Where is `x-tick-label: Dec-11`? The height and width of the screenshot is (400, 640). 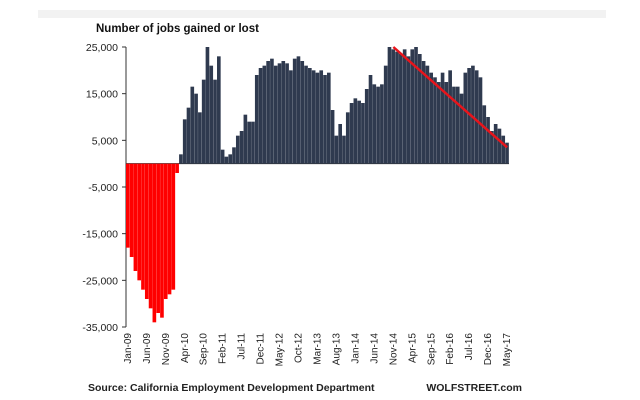
x-tick-label: Dec-11 is located at coordinates (261, 349).